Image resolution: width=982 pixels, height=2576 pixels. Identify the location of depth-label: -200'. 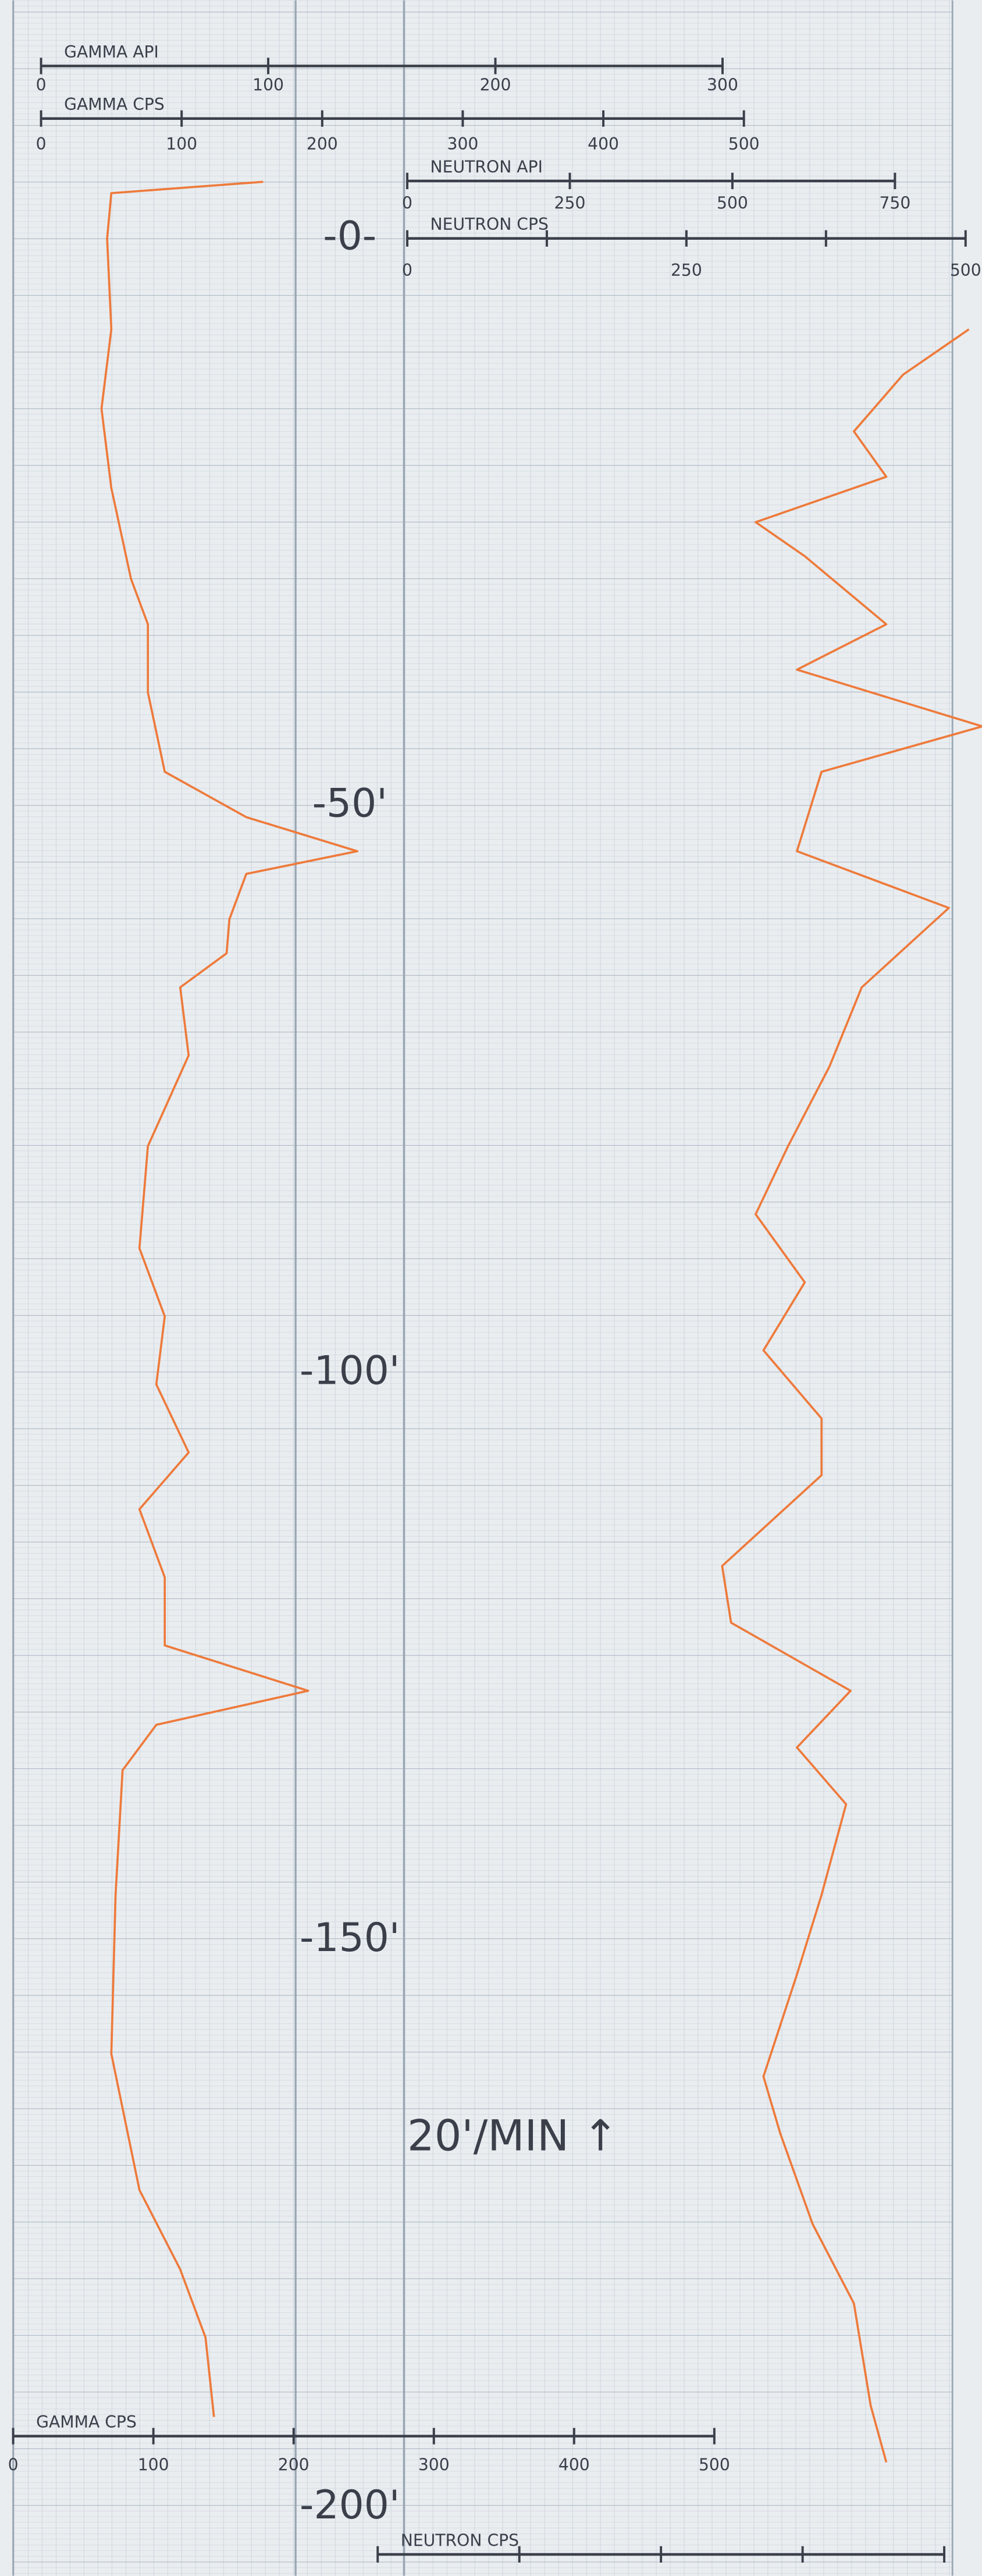
(350, 2505).